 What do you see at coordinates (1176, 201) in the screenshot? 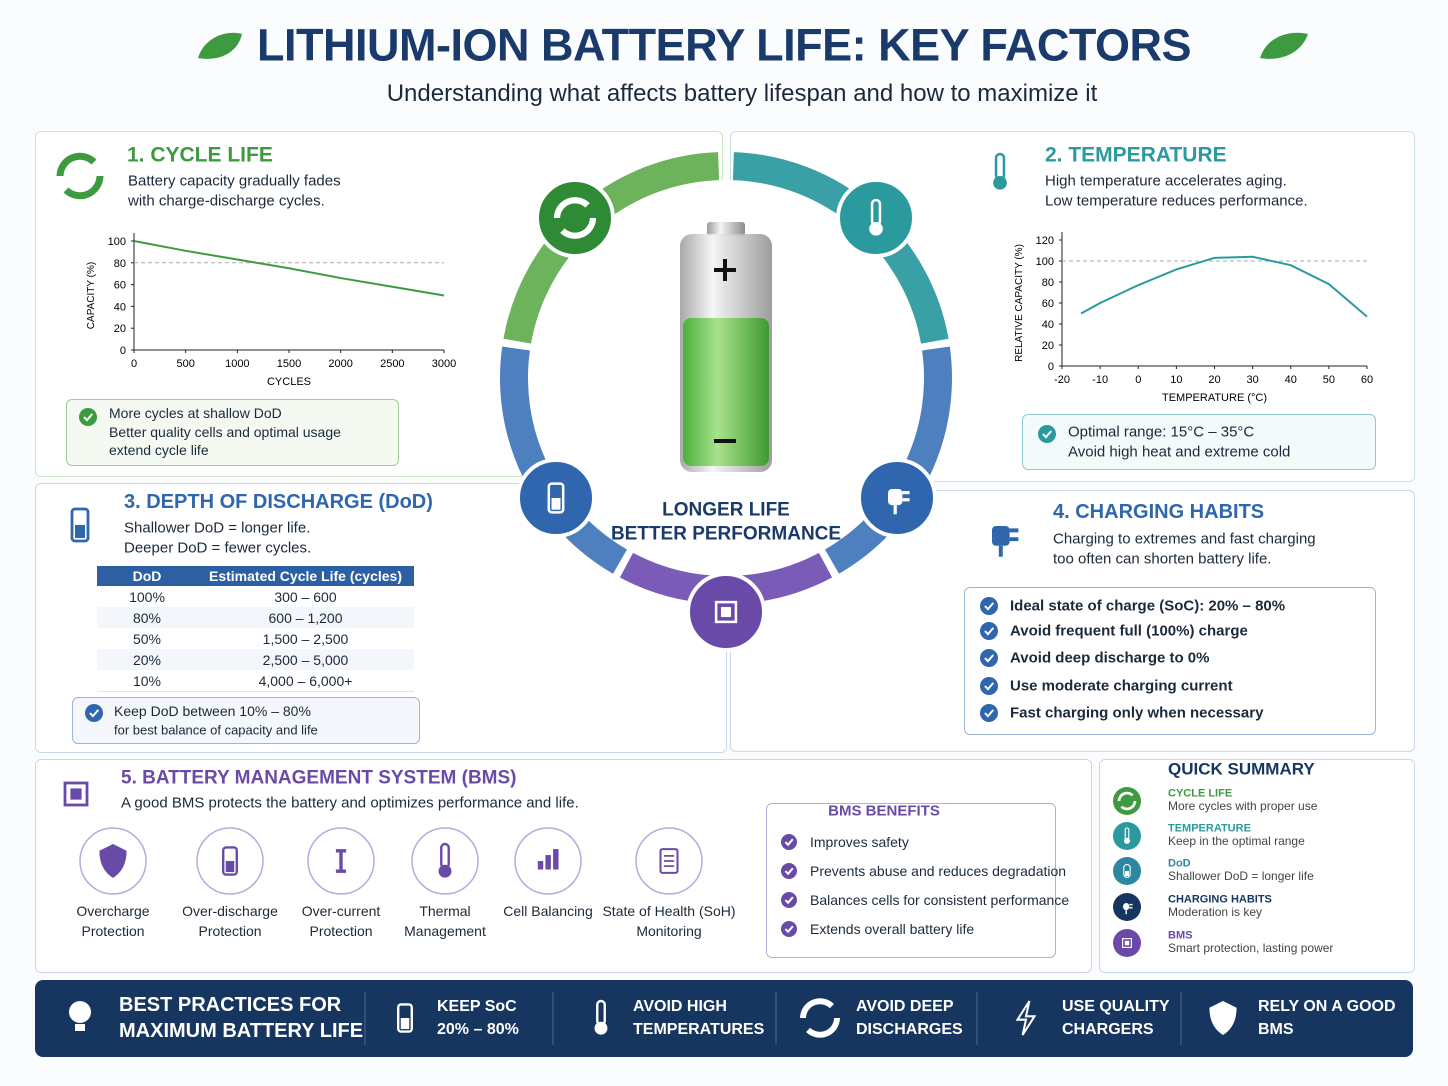
I see `section-text: Low temperature reduces performance.` at bounding box center [1176, 201].